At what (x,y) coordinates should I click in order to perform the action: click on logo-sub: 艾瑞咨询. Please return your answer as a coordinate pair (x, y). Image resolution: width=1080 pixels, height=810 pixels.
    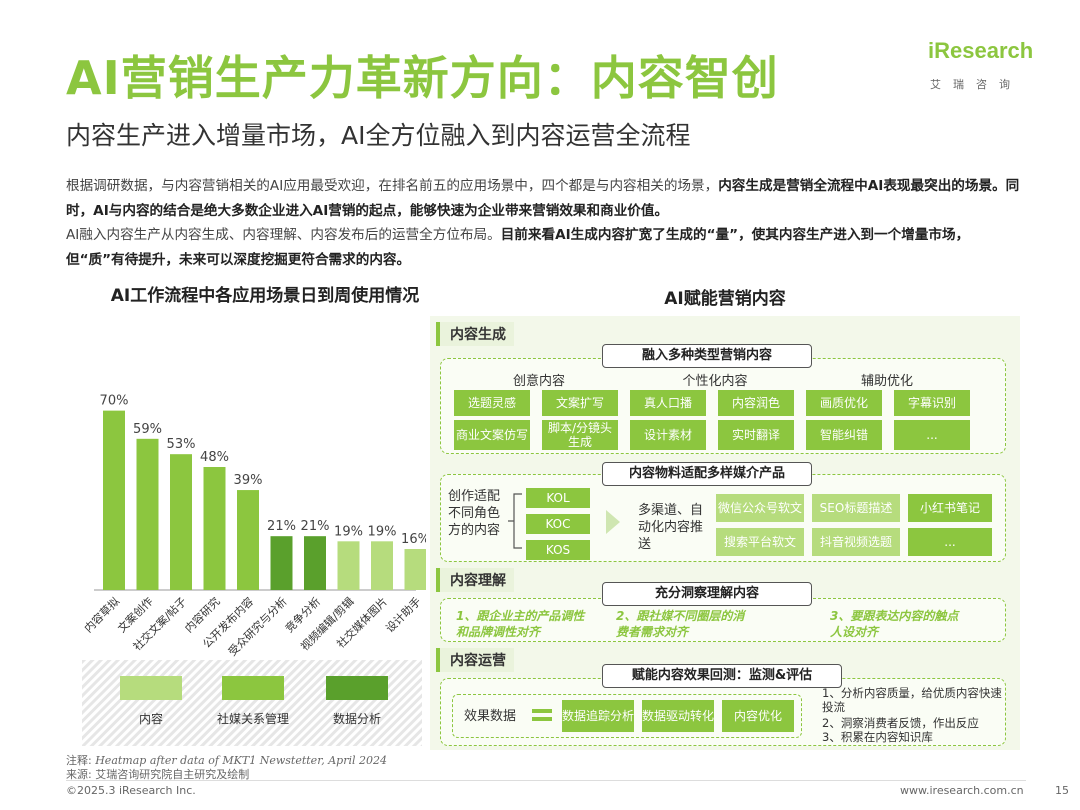
    Looking at the image, I should click on (976, 84).